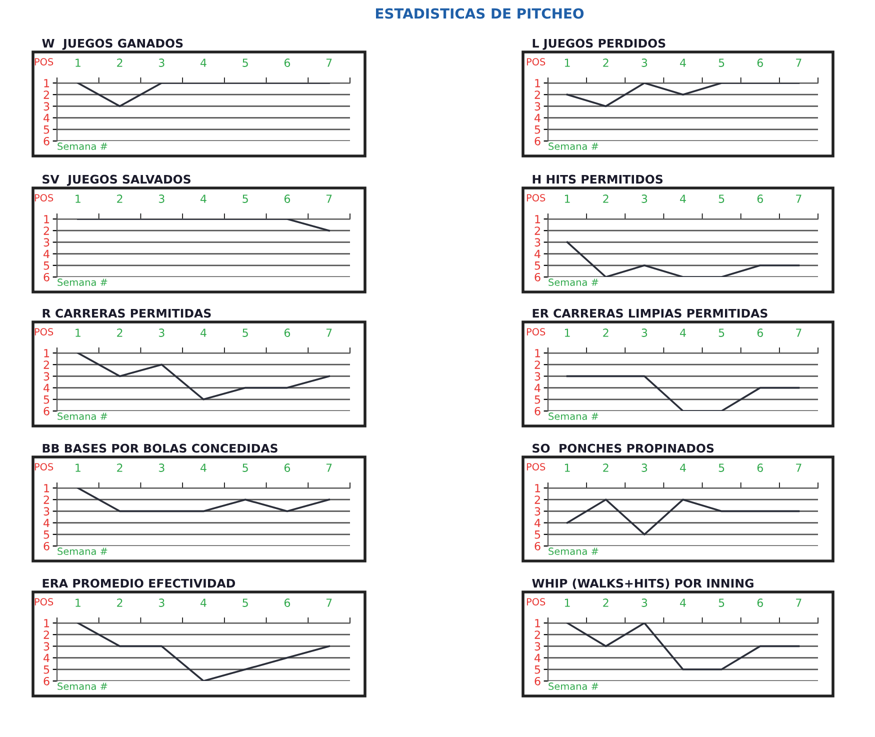 The image size is (875, 737). Describe the element at coordinates (643, 584) in the screenshot. I see `chart-title: WHIP (WALKS+HITS) POR INNING` at that location.